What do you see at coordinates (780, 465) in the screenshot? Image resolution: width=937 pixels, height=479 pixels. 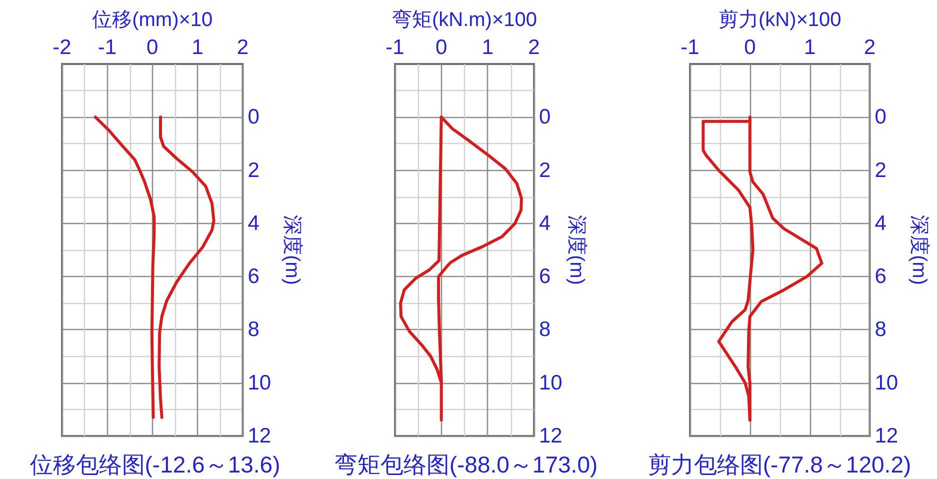 I see `text: 剪力包络图(-77.8～120.2)` at bounding box center [780, 465].